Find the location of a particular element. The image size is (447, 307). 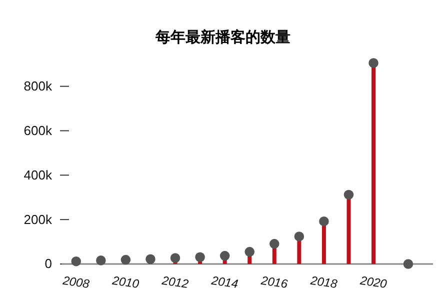

x-tick-label: 2020 is located at coordinates (373, 282).